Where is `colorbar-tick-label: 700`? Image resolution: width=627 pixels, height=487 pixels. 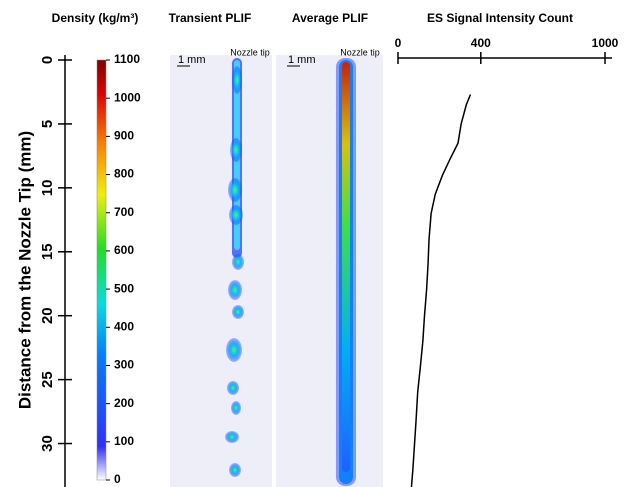
colorbar-tick-label: 700 is located at coordinates (124, 212).